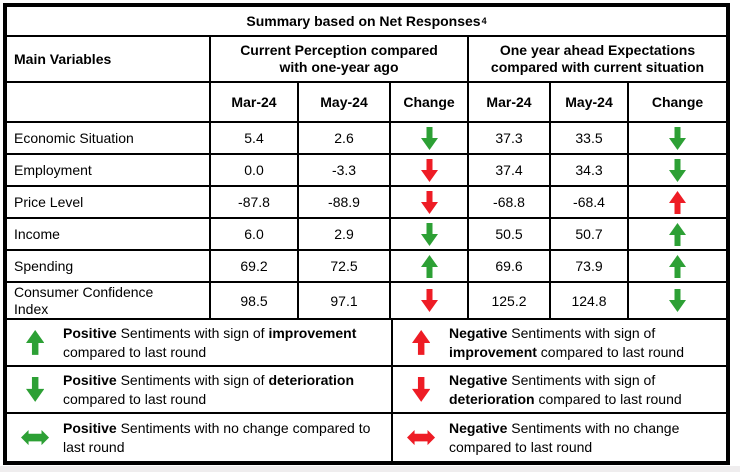 This screenshot has width=740, height=472. Describe the element at coordinates (255, 235) in the screenshot. I see `value-cell: 6.0` at that location.